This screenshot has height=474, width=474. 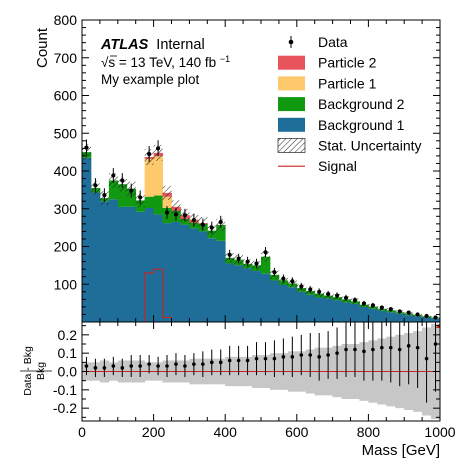 I want to click on x-tick-label: 0, so click(x=82, y=432).